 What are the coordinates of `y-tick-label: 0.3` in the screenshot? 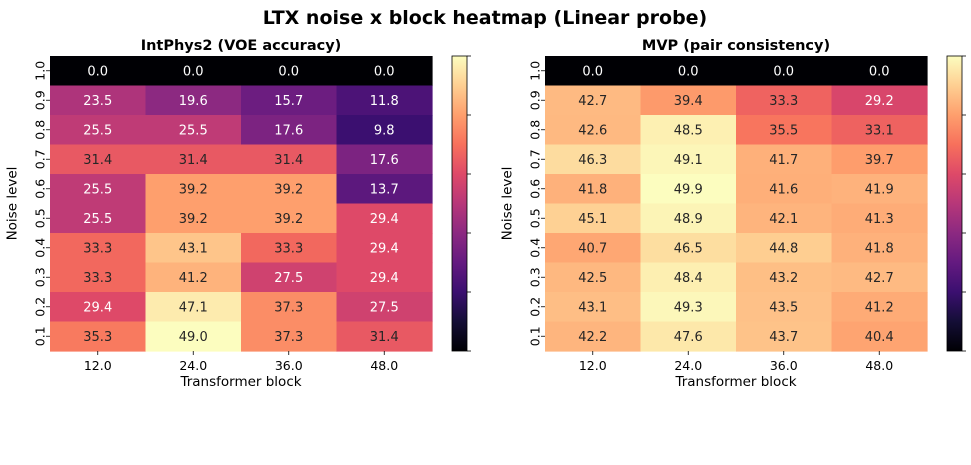 It's located at (39, 277).